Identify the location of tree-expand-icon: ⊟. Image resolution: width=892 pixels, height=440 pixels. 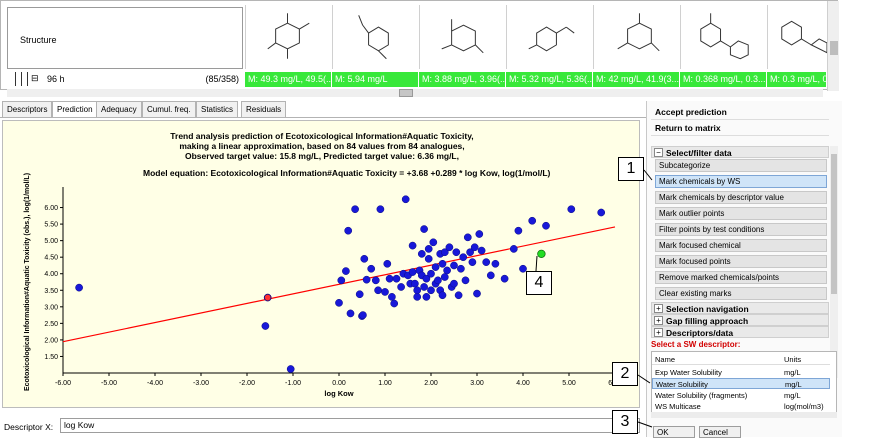
(35, 78).